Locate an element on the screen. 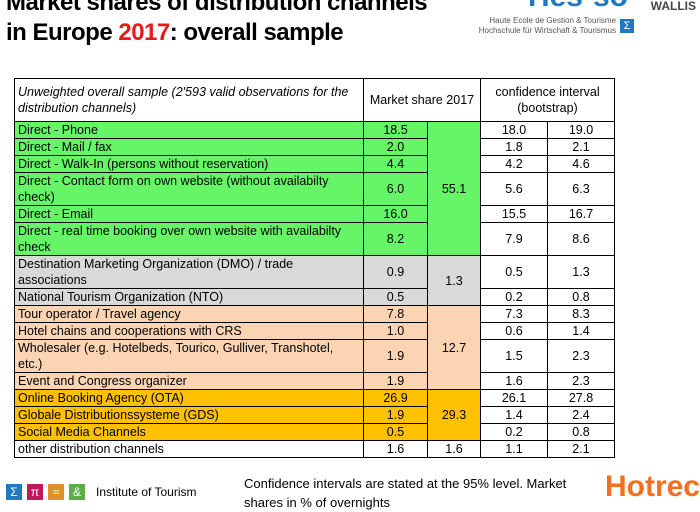 Image resolution: width=700 pixels, height=512 pixels. group-total: 1.6 is located at coordinates (454, 449).